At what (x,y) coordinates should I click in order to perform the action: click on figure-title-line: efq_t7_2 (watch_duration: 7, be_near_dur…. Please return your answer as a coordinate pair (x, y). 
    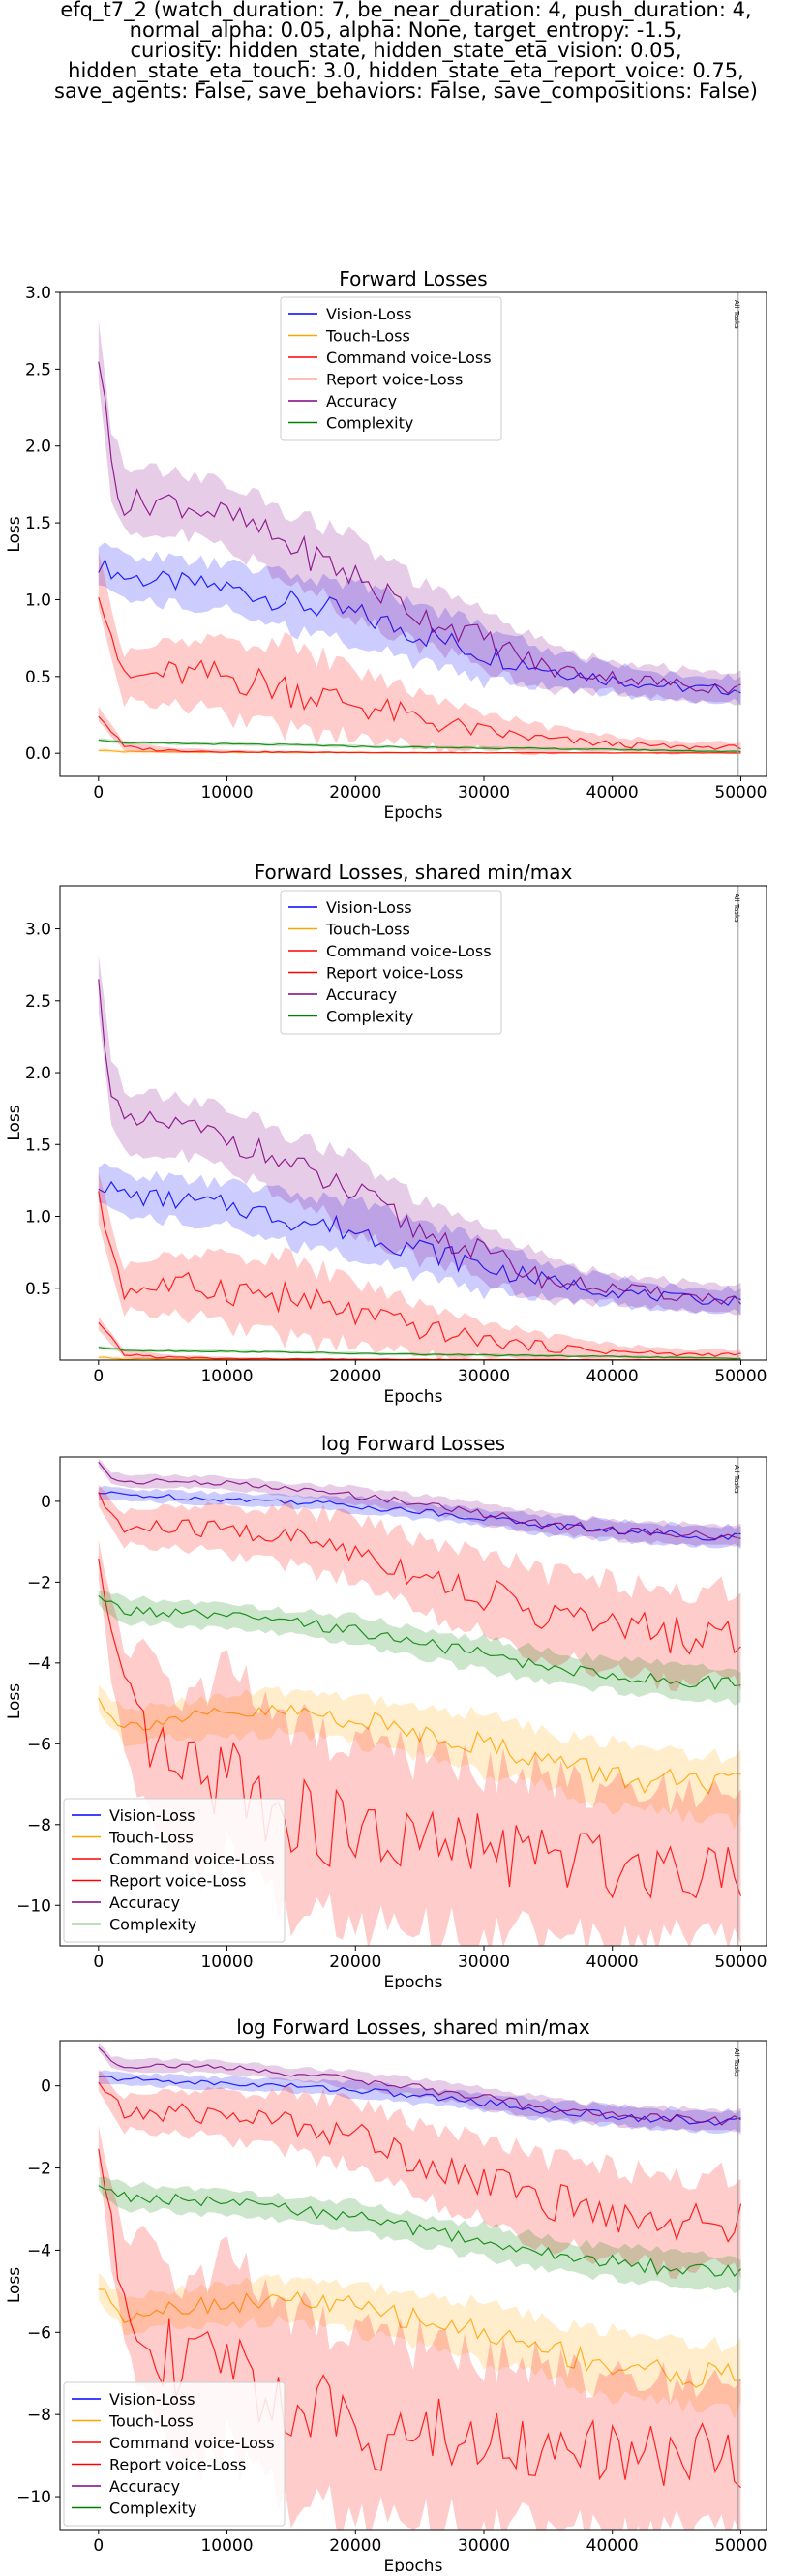
    Looking at the image, I should click on (406, 10).